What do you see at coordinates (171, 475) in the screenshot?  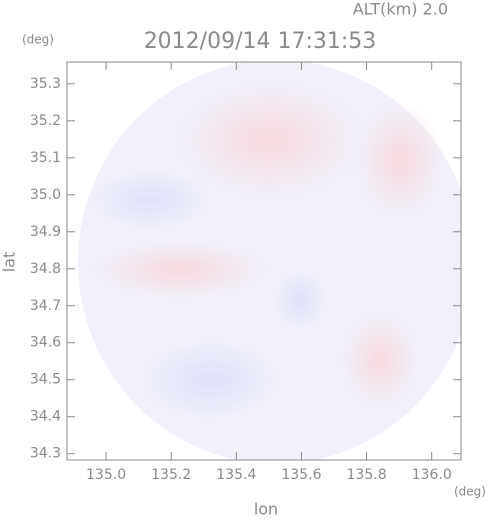 I see `x-tick-label: 135.2` at bounding box center [171, 475].